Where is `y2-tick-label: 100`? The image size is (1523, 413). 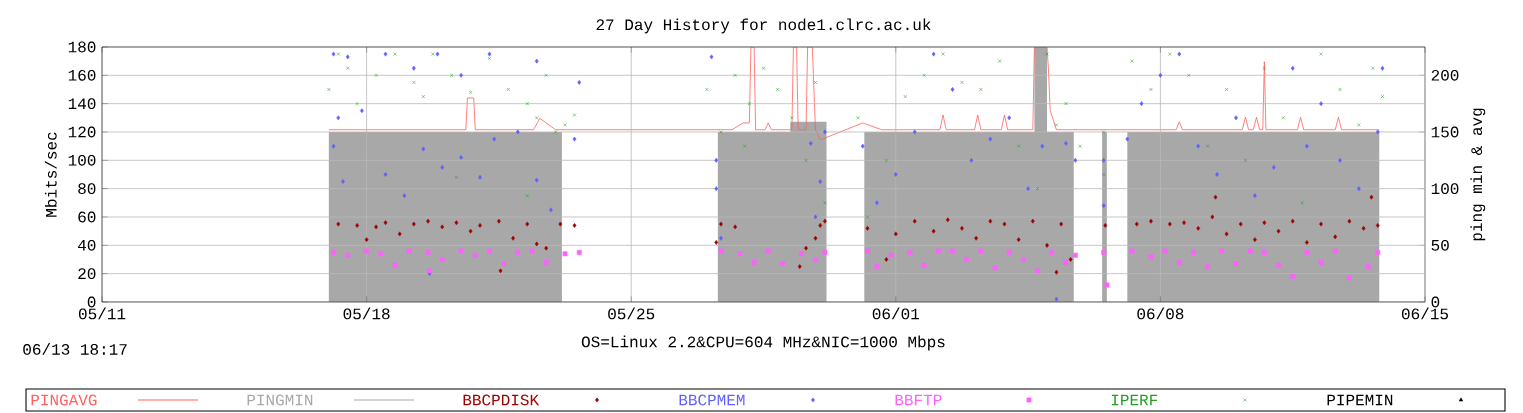
y2-tick-label: 100 is located at coordinates (1445, 189).